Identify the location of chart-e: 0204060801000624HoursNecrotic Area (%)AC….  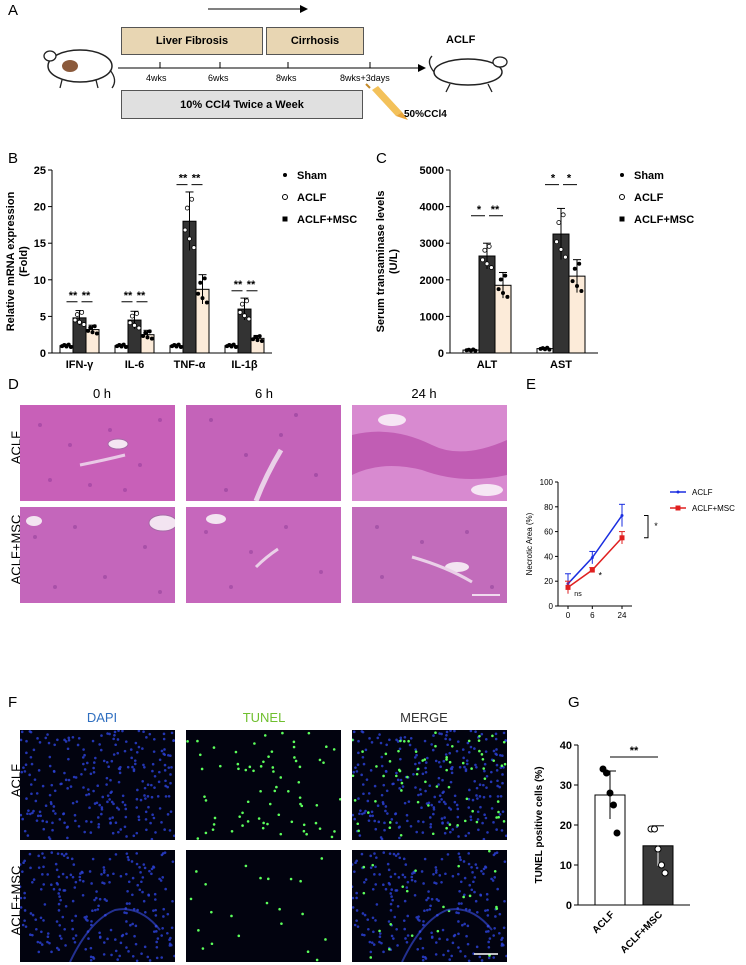
(630, 549).